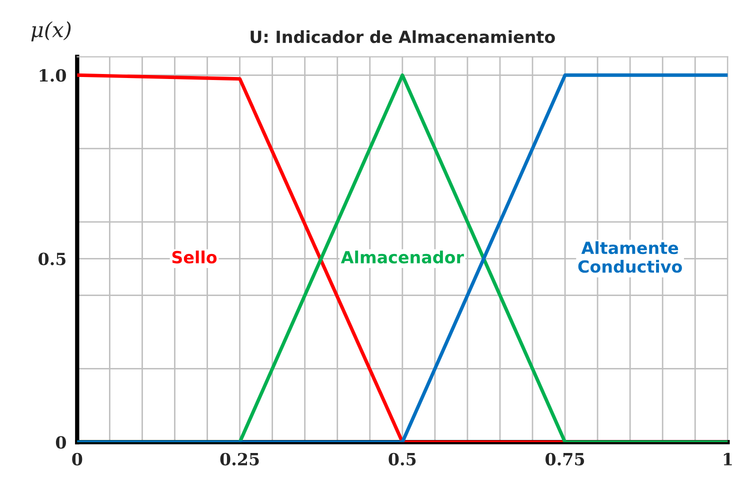 The height and width of the screenshot is (494, 735). I want to click on x-tick-label: 0, so click(77, 459).